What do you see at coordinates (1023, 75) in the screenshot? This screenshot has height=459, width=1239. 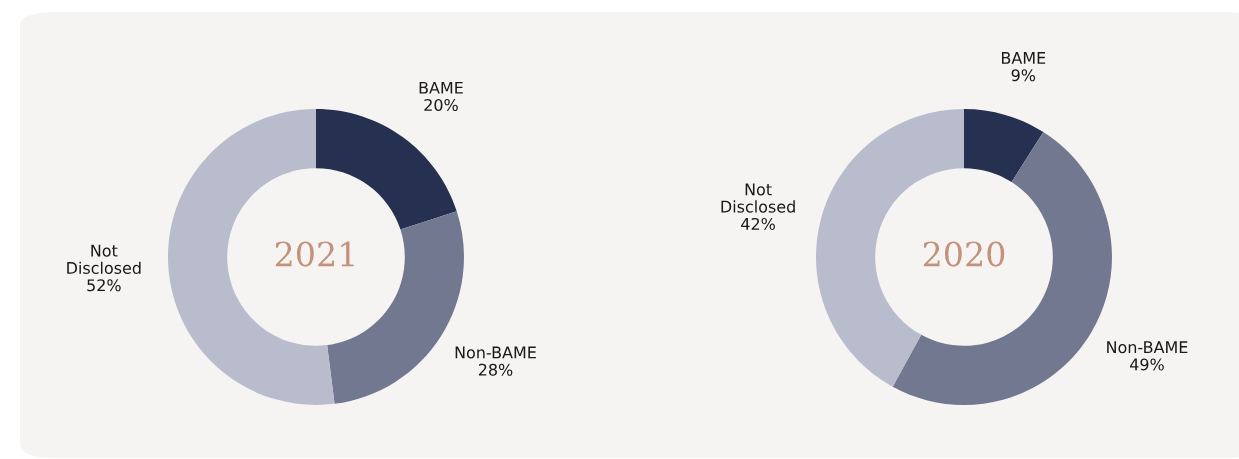 I see `data-label: 9%` at bounding box center [1023, 75].